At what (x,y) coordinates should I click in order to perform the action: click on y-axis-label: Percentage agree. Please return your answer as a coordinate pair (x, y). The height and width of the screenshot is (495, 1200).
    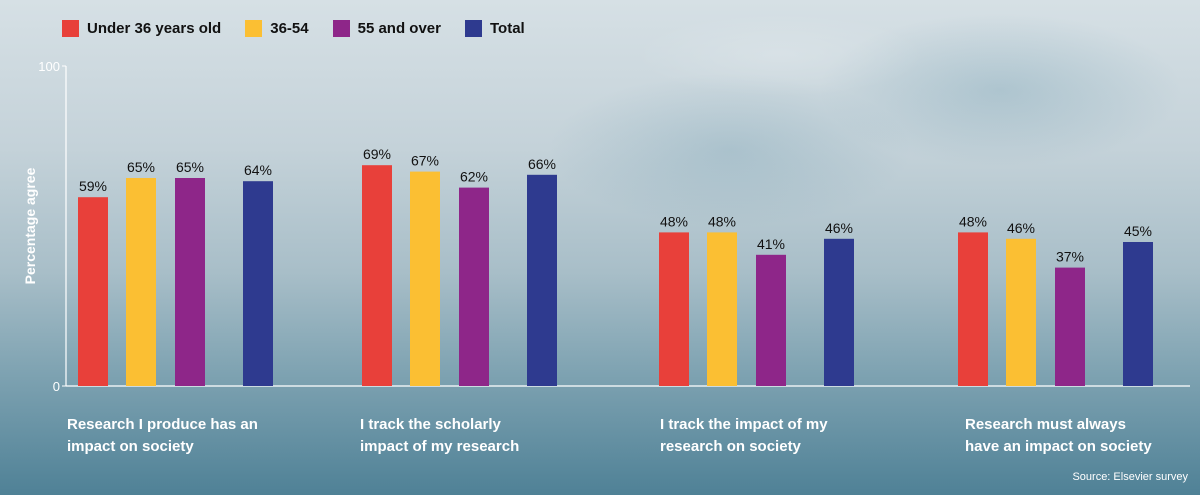
    Looking at the image, I should click on (30, 225).